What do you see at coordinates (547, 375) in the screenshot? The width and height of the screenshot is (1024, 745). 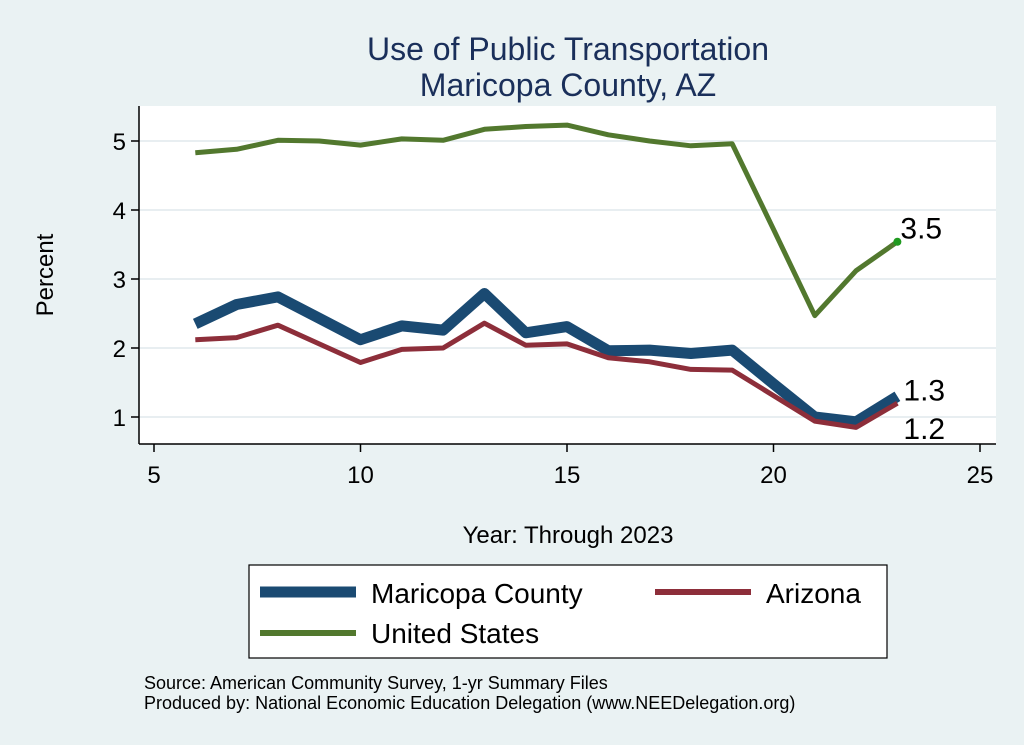 I see `series-line-arizona` at bounding box center [547, 375].